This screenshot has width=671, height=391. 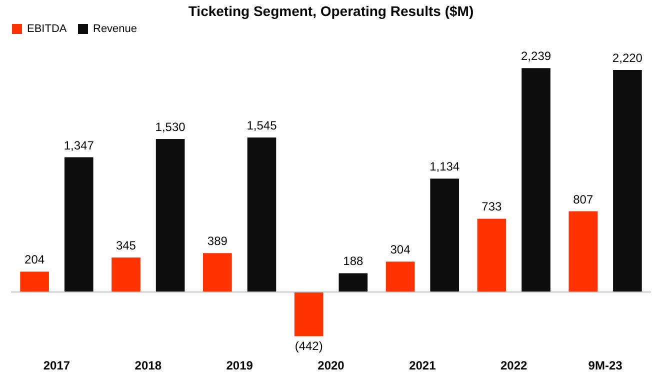 I want to click on data-label: 345, so click(x=126, y=245).